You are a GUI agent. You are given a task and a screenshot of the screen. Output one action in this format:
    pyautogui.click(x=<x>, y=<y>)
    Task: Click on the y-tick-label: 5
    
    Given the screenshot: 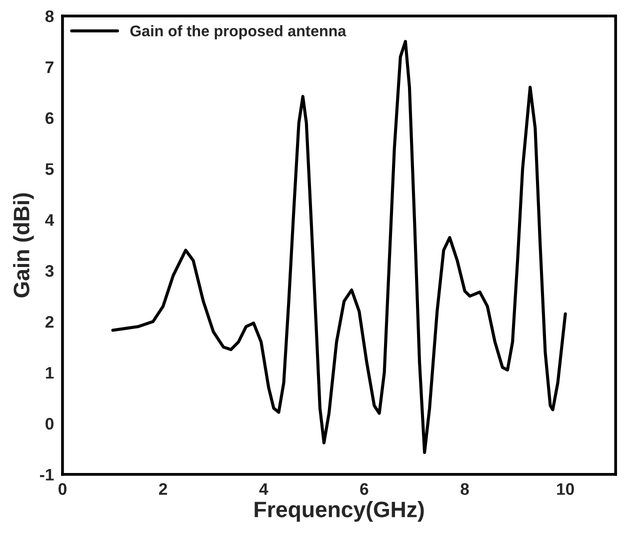 What is the action you would take?
    pyautogui.click(x=49, y=169)
    